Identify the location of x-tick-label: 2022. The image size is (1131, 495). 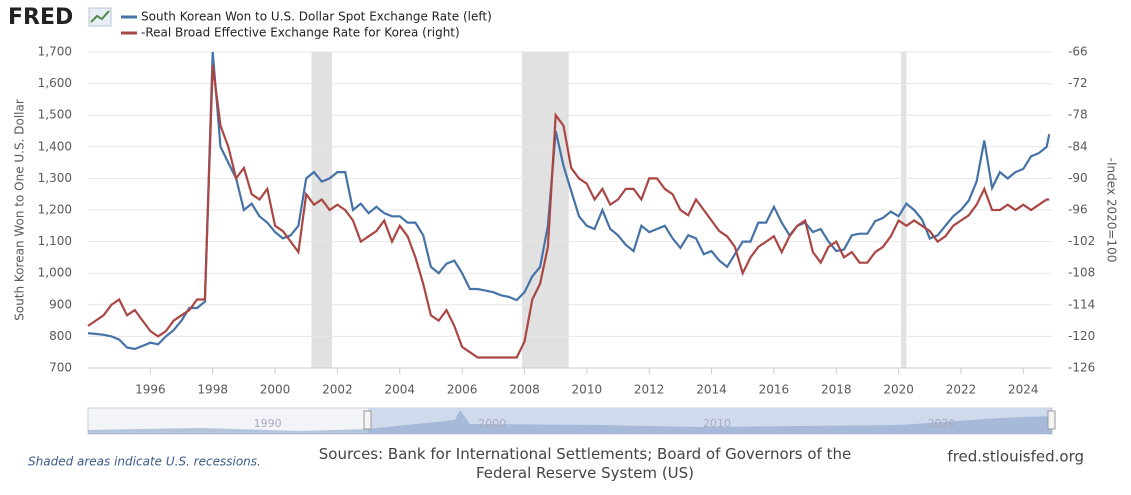
(961, 390).